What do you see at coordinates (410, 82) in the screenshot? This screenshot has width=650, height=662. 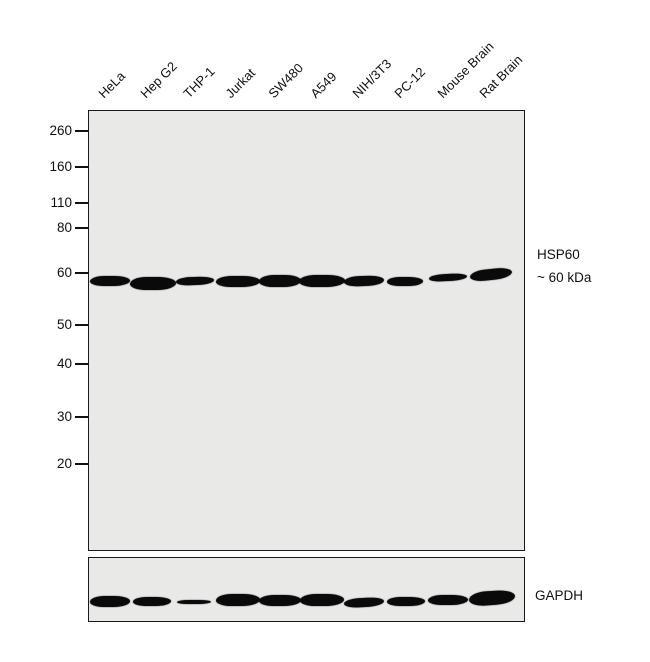 I see `lane-label-pc-12: PC-12` at bounding box center [410, 82].